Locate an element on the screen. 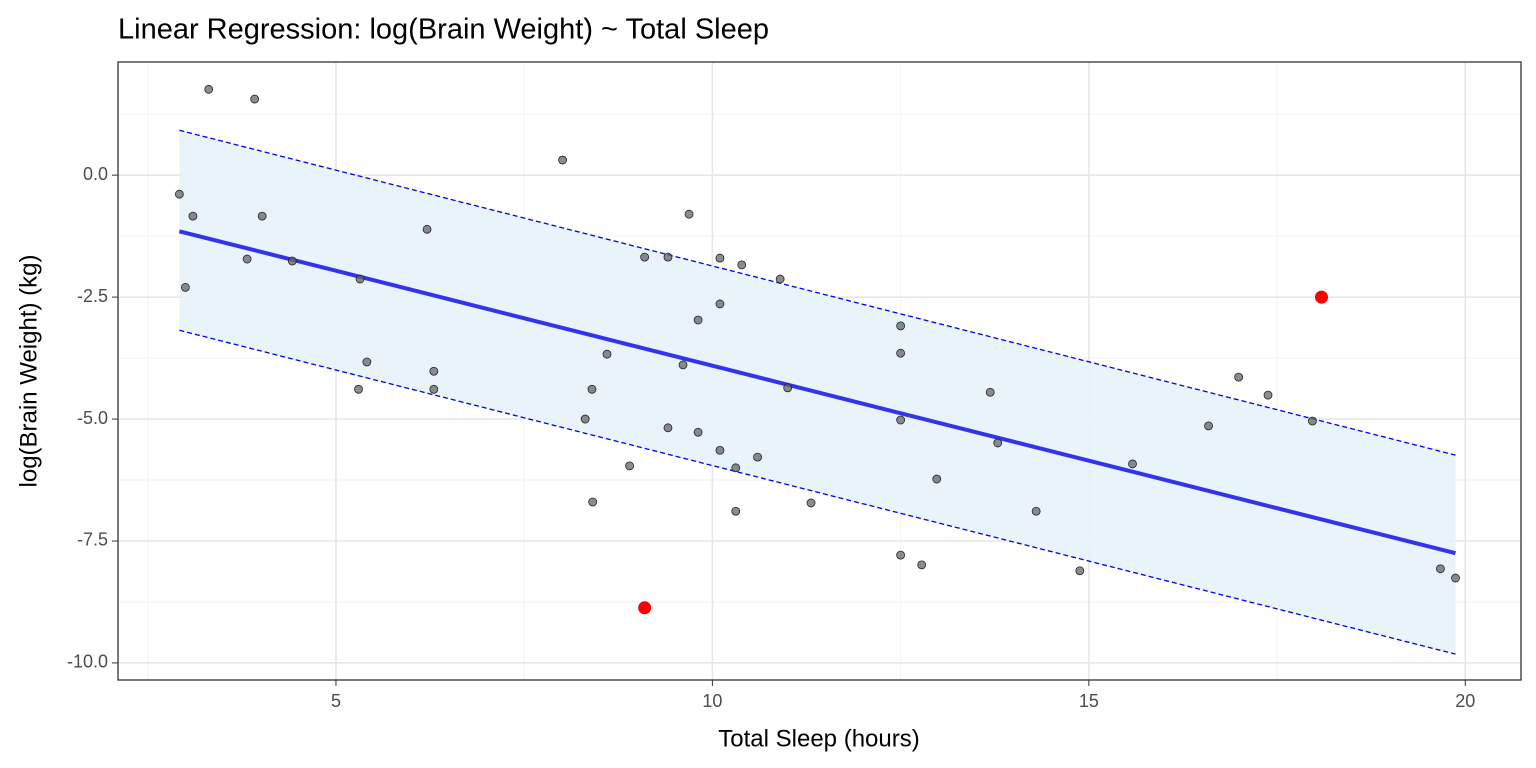  y-tick-label: -5.0 is located at coordinates (92, 418).